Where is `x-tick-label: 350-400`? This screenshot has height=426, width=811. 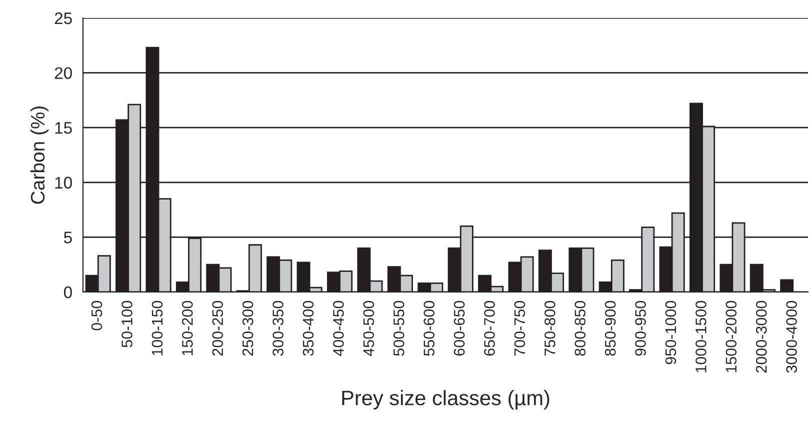 x-tick-label: 350-400 is located at coordinates (308, 328).